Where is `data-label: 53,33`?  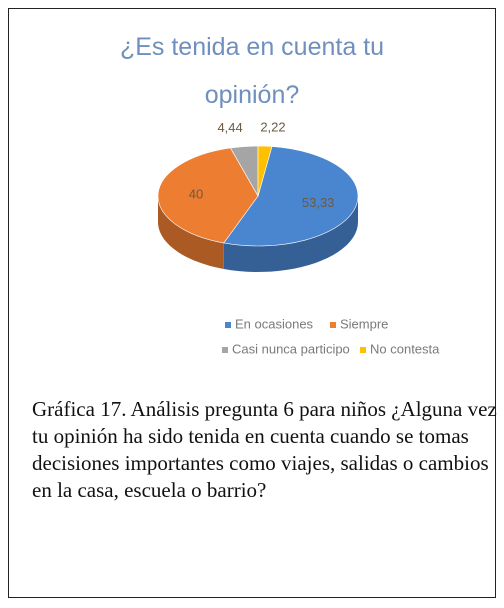 data-label: 53,33 is located at coordinates (318, 202).